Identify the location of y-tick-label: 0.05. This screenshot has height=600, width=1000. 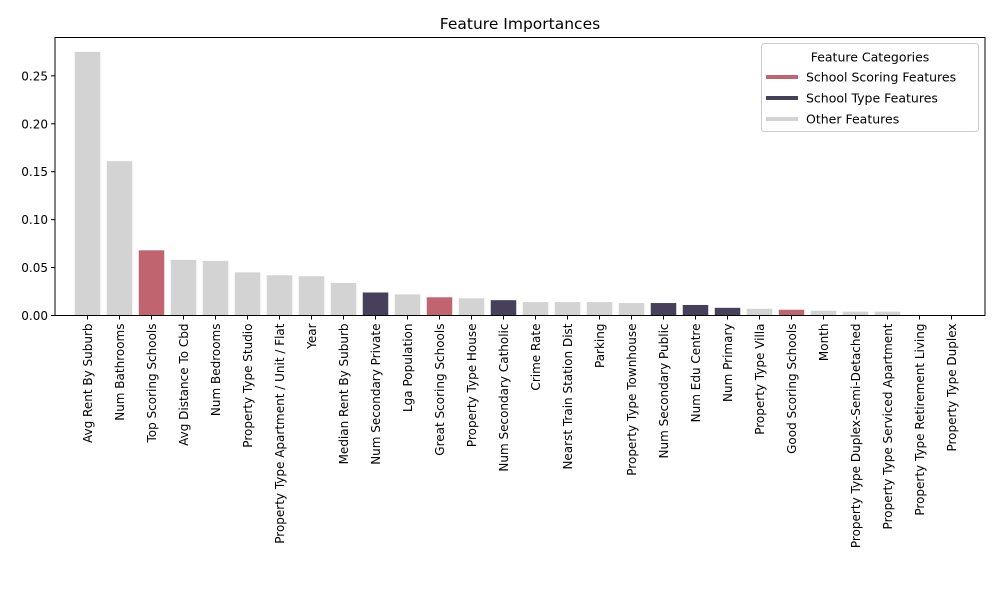
(34, 268).